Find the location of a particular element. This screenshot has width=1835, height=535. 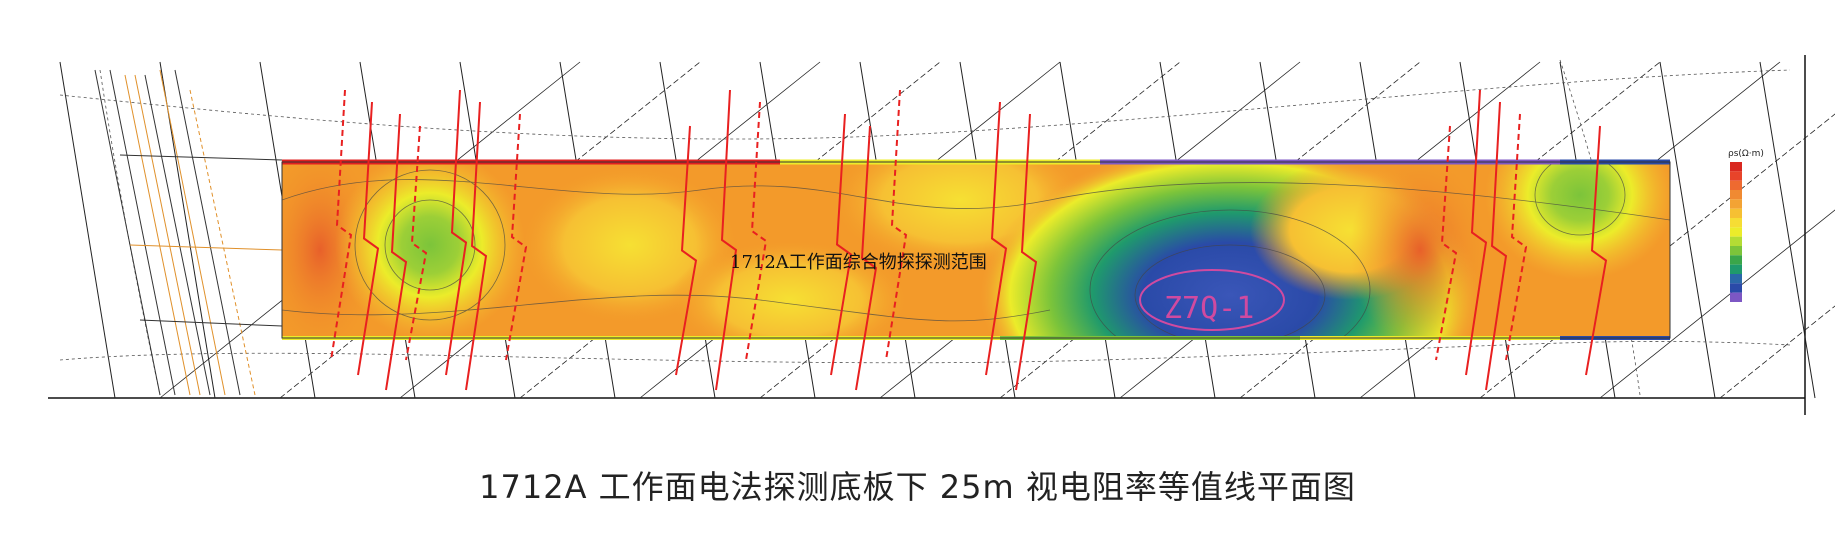

anomaly-boundary is located at coordinates (1212, 300).